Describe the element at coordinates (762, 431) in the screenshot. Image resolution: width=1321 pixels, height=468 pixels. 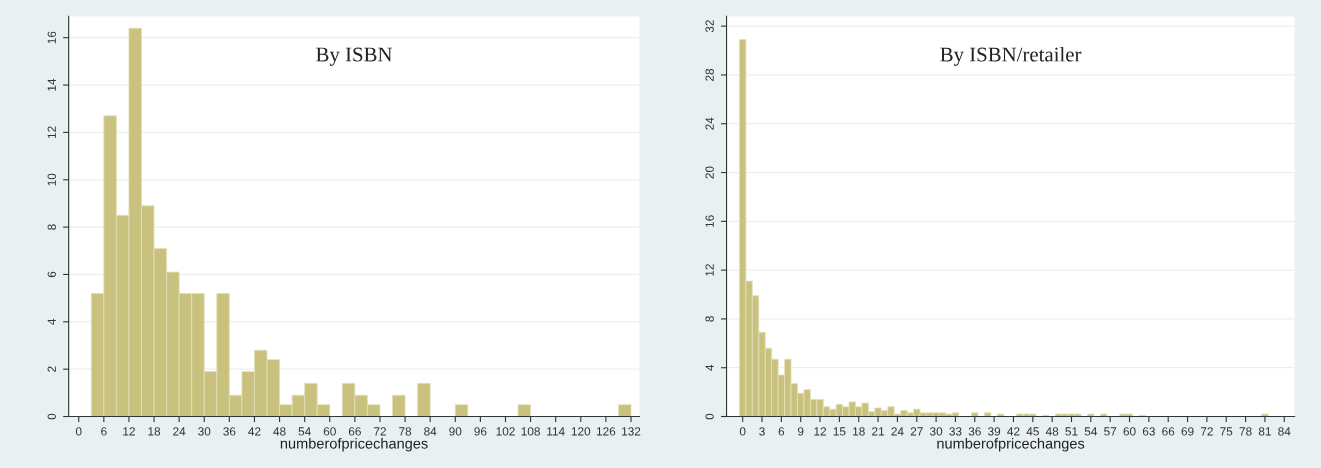
I see `x-tick-label: 3` at that location.